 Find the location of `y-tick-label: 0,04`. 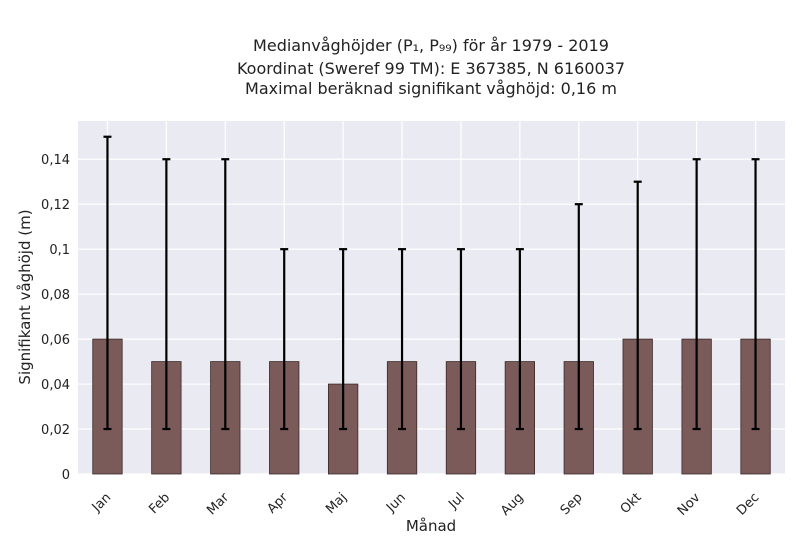

y-tick-label: 0,04 is located at coordinates (55, 385).